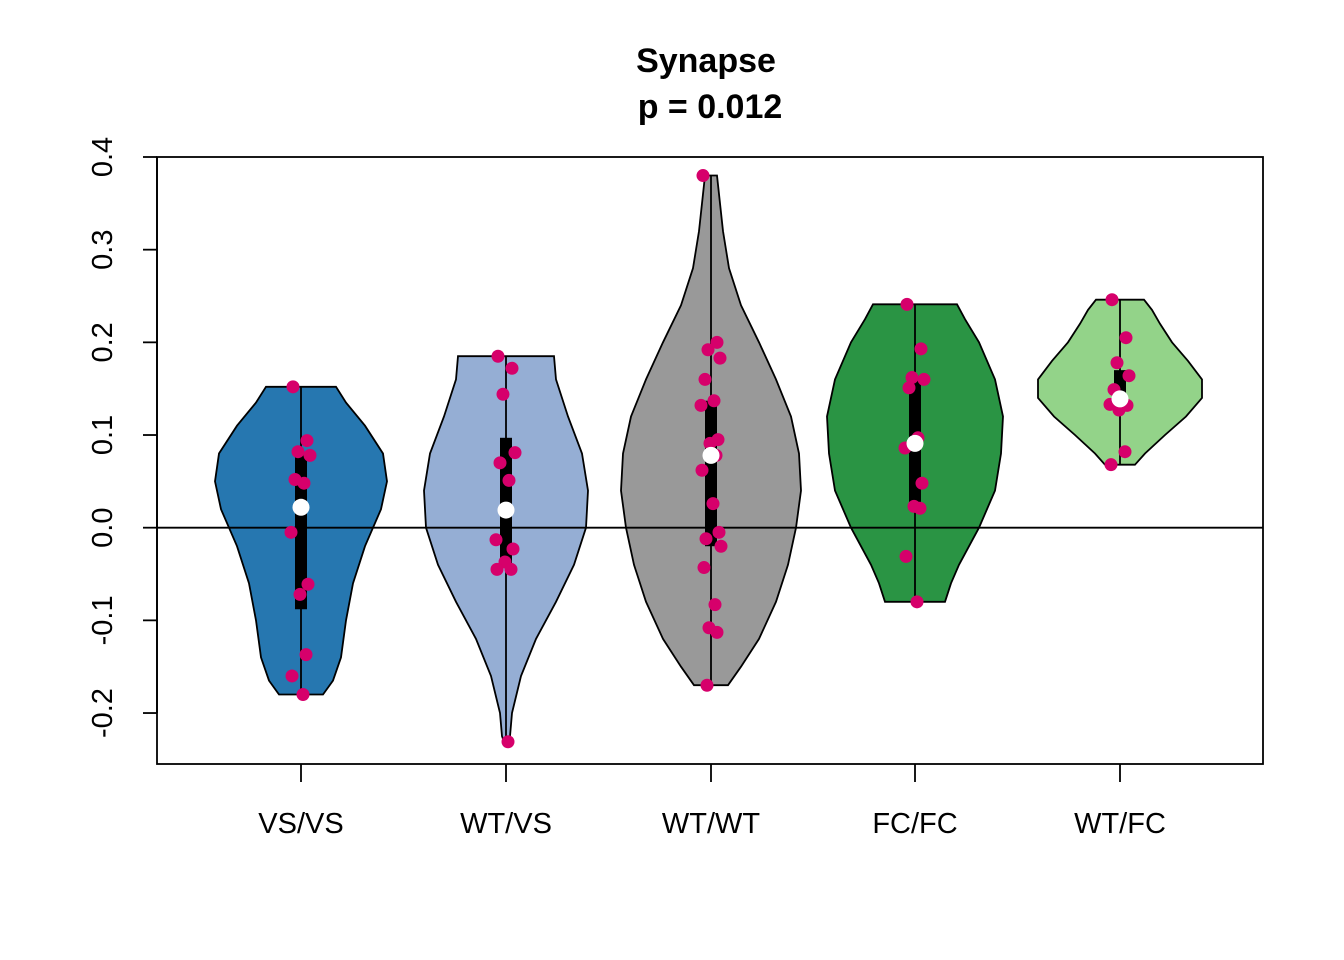  What do you see at coordinates (103, 157) in the screenshot?
I see `y-tick-label: 0.4` at bounding box center [103, 157].